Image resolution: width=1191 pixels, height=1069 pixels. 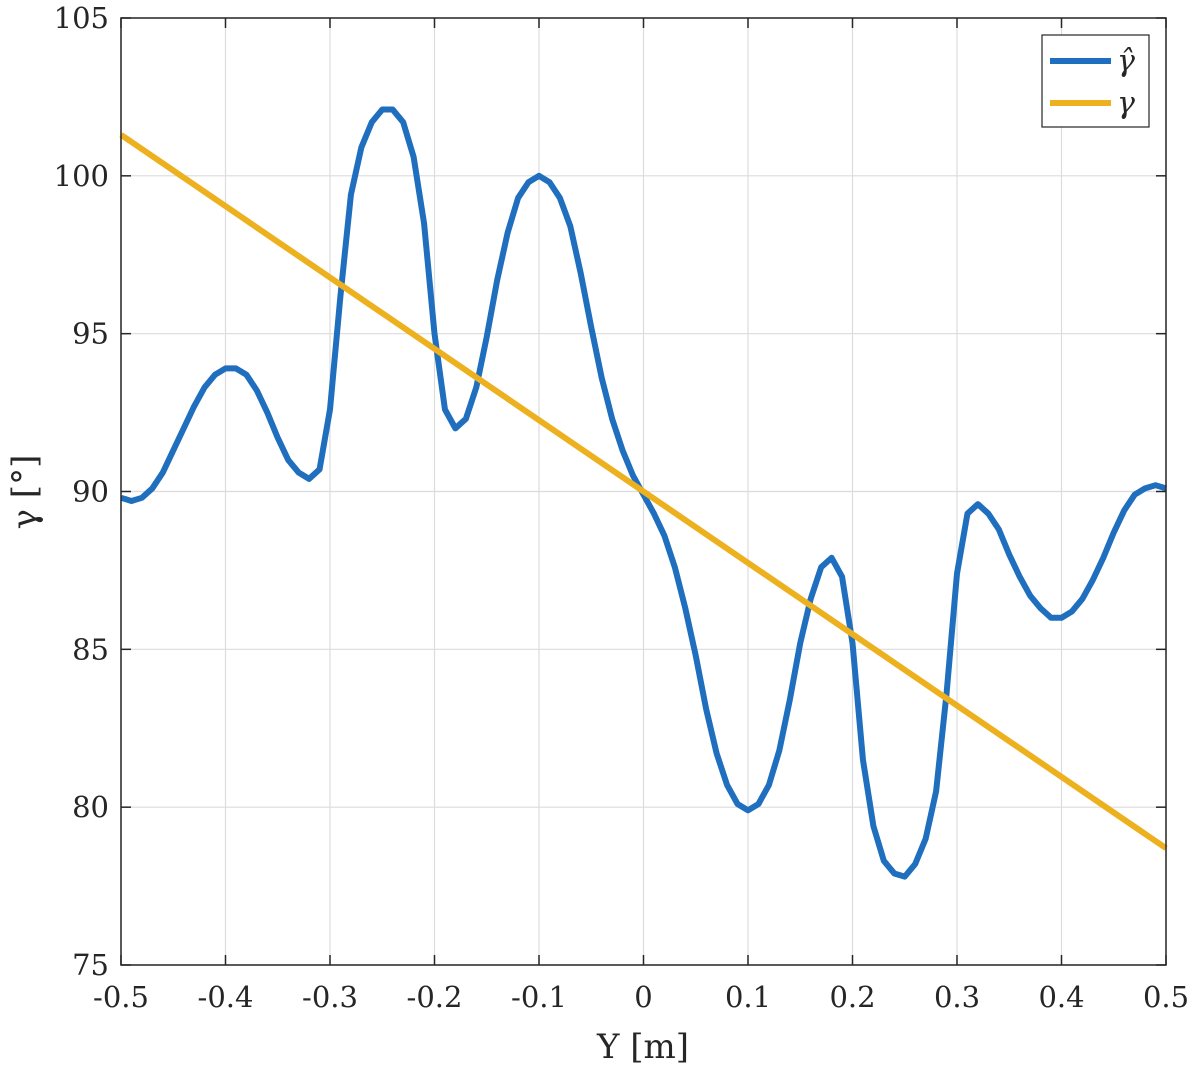 What do you see at coordinates (90, 649) in the screenshot?
I see `y-tick-label: 85` at bounding box center [90, 649].